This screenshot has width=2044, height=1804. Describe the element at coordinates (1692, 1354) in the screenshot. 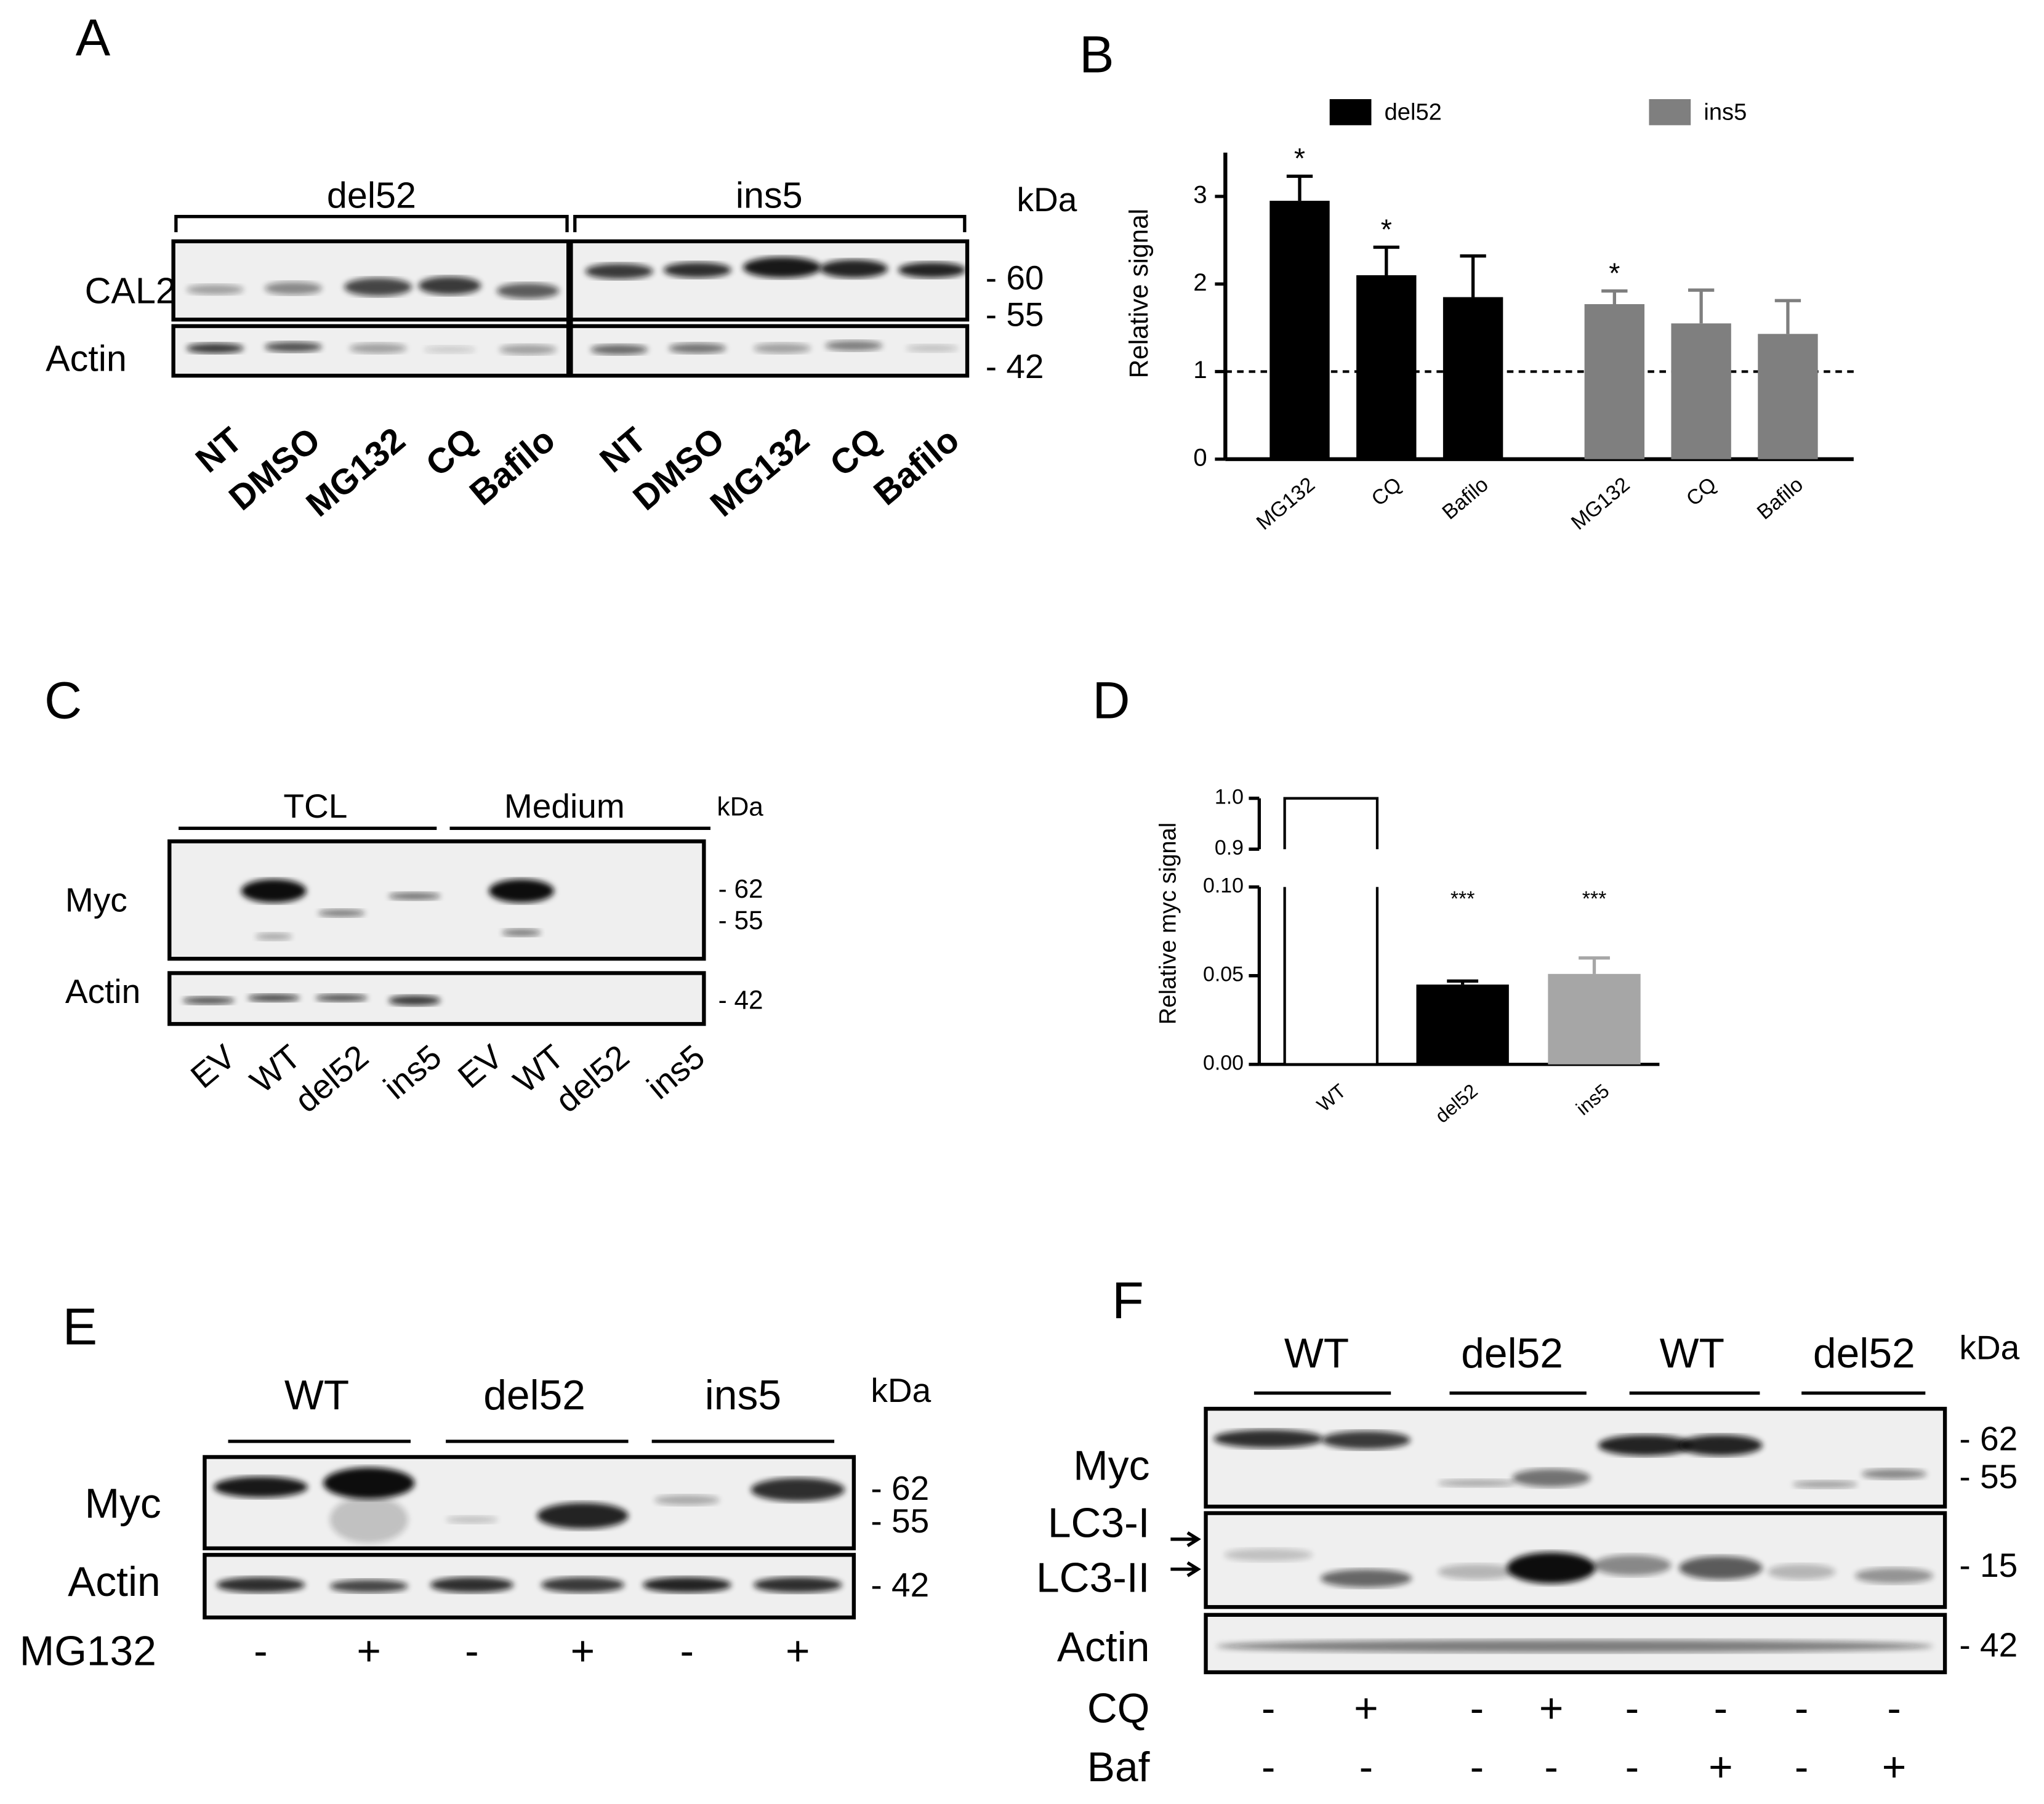

I see `group-label: WT` at that location.